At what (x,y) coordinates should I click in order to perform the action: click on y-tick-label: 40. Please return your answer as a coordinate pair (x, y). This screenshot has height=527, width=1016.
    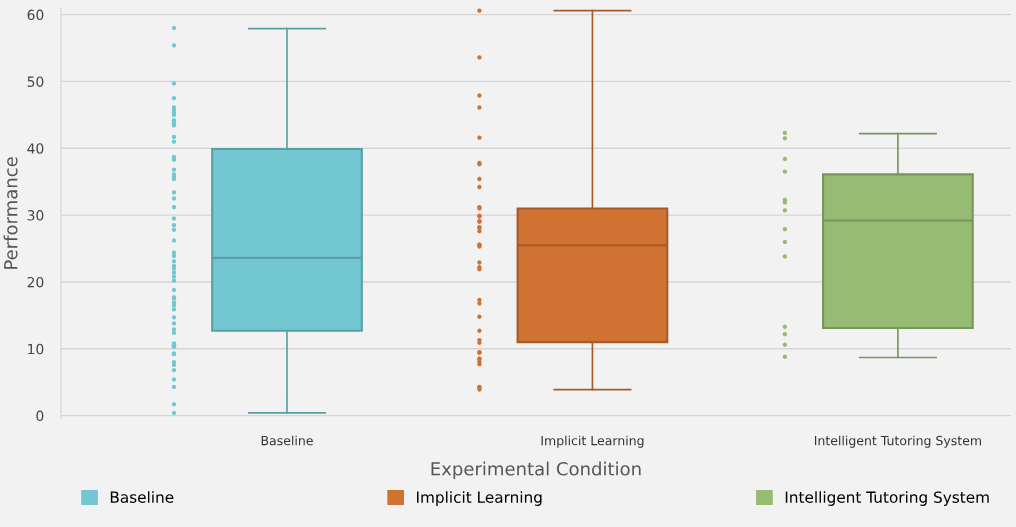
    Looking at the image, I should click on (35, 148).